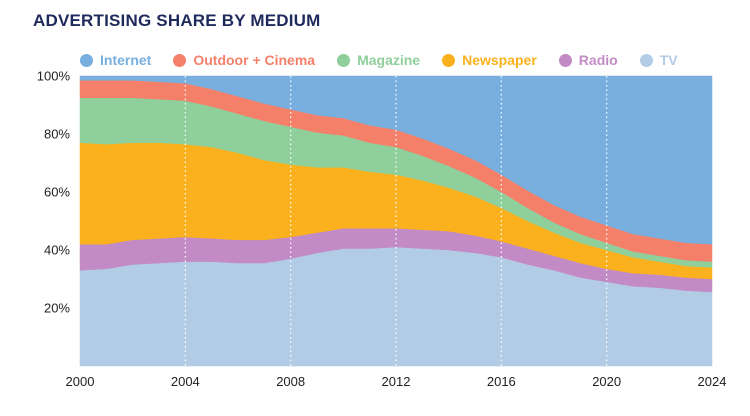  Describe the element at coordinates (499, 60) in the screenshot. I see `legend-label-newspaper: Newspaper` at that location.